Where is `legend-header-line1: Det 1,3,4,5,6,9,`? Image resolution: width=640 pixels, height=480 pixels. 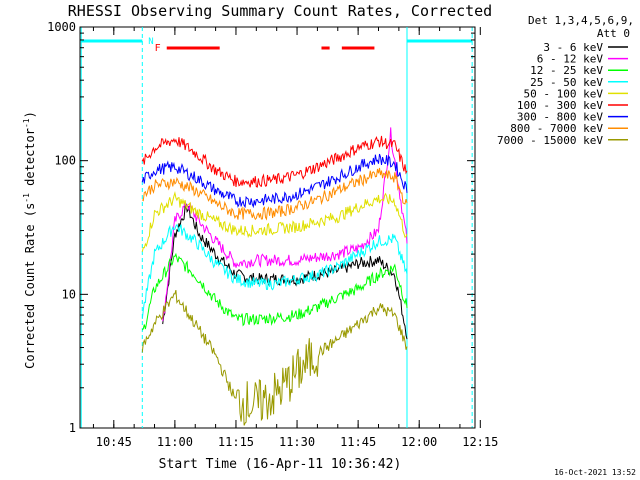
legend-header-line1: Det 1,3,4,5,6,9, is located at coordinates (581, 20).